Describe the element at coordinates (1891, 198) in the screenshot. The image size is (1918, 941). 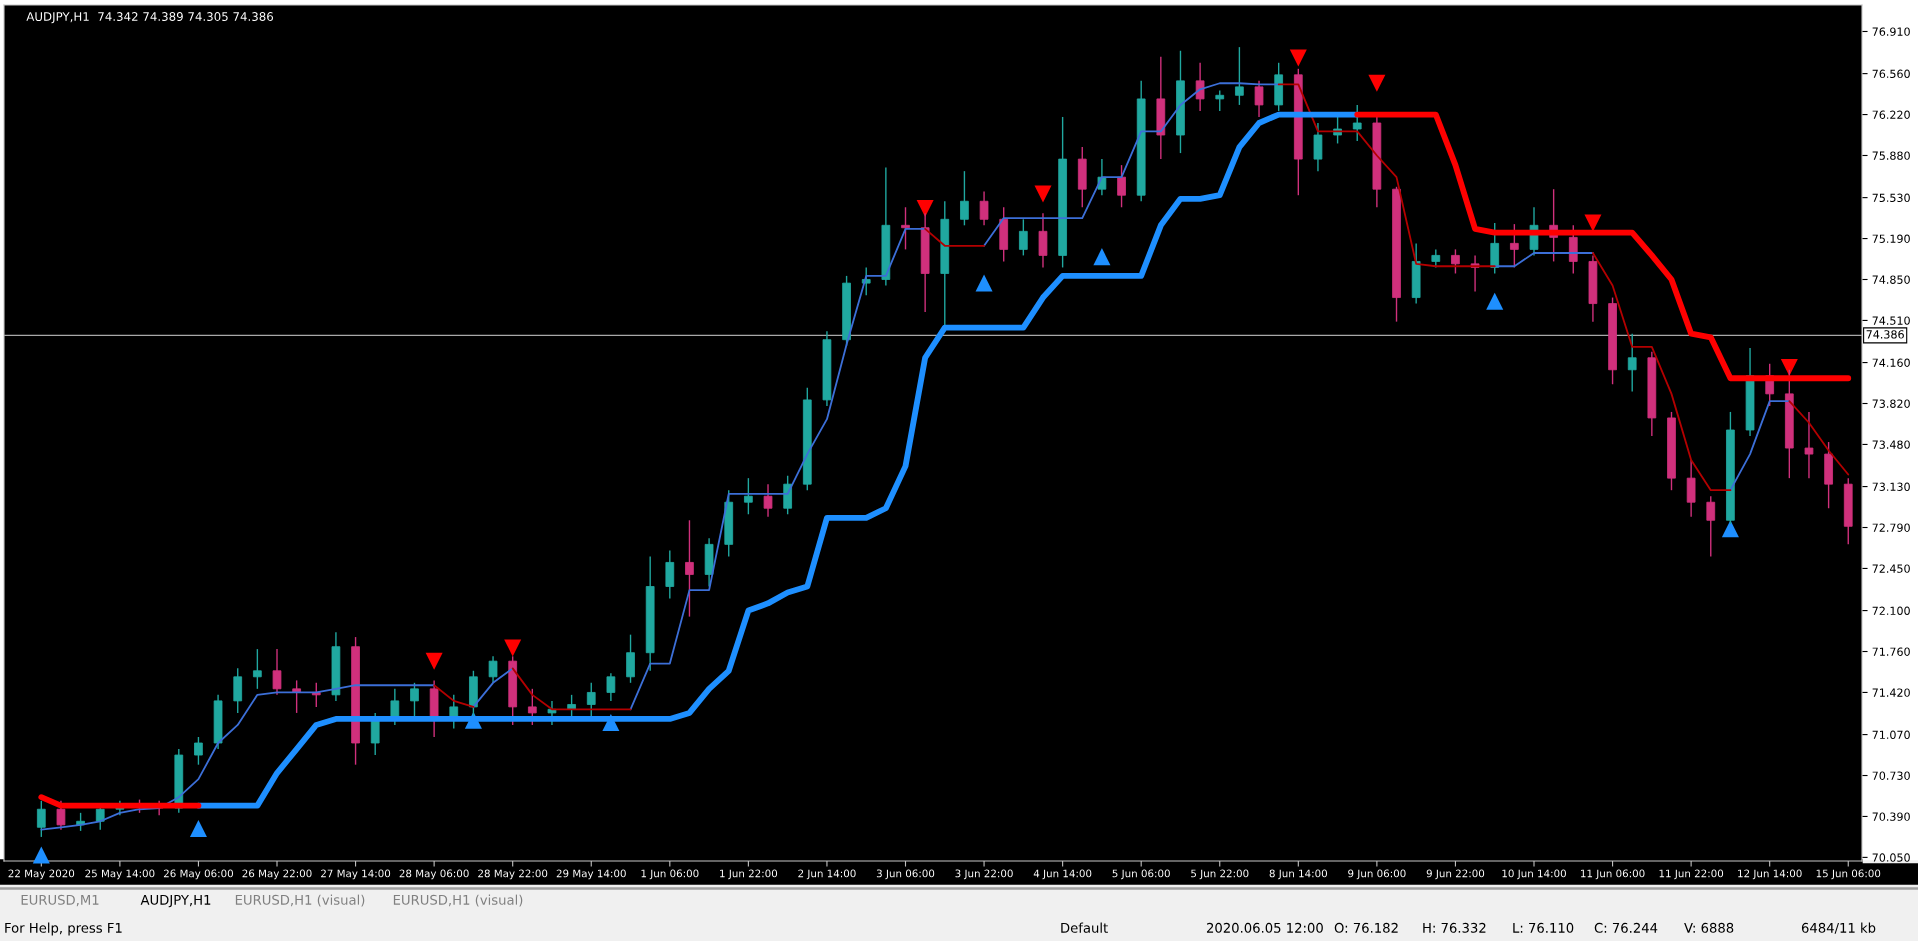
I see `y-tick-label: 75.530` at that location.